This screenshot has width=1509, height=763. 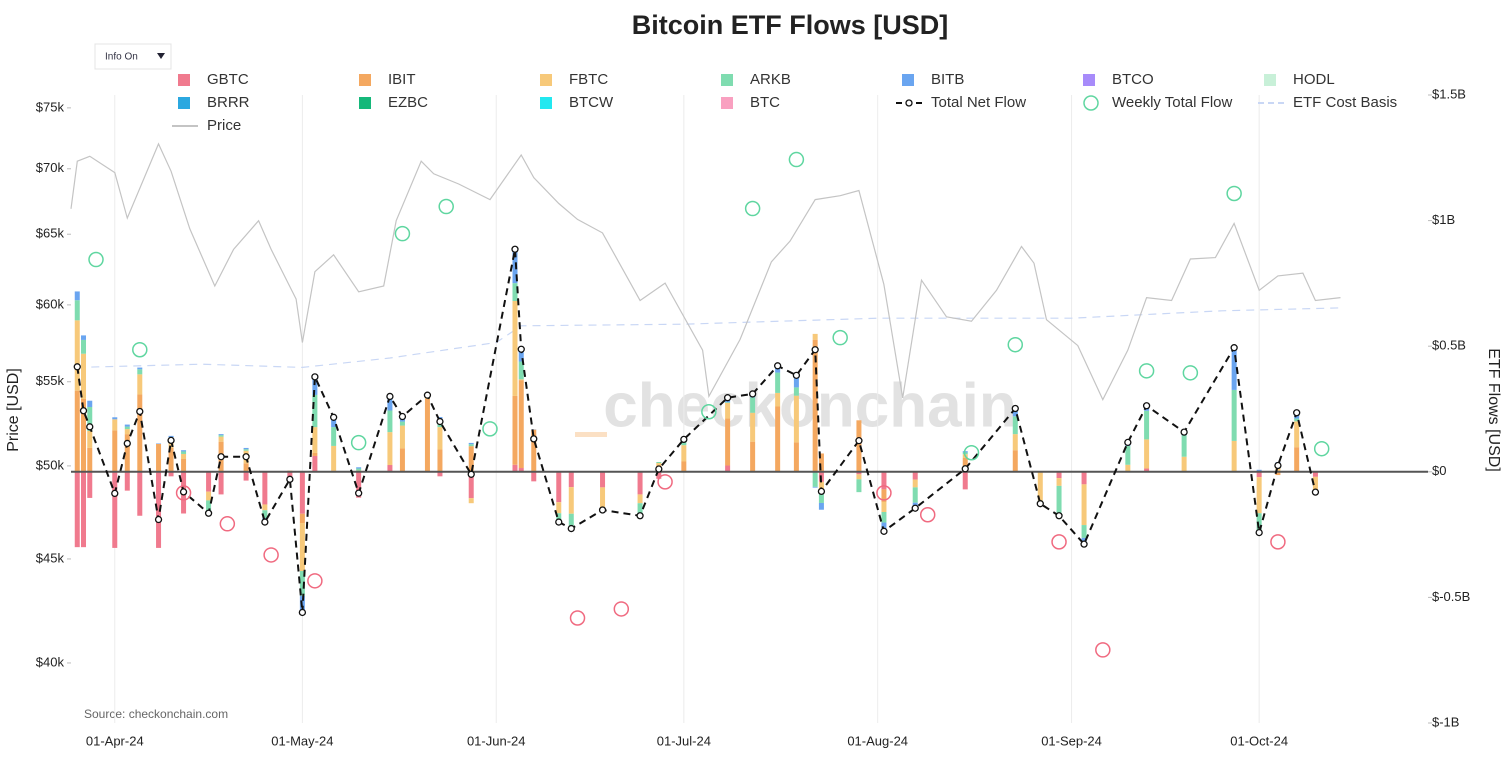 What do you see at coordinates (1133, 79) in the screenshot?
I see `legend-label: BTCO` at bounding box center [1133, 79].